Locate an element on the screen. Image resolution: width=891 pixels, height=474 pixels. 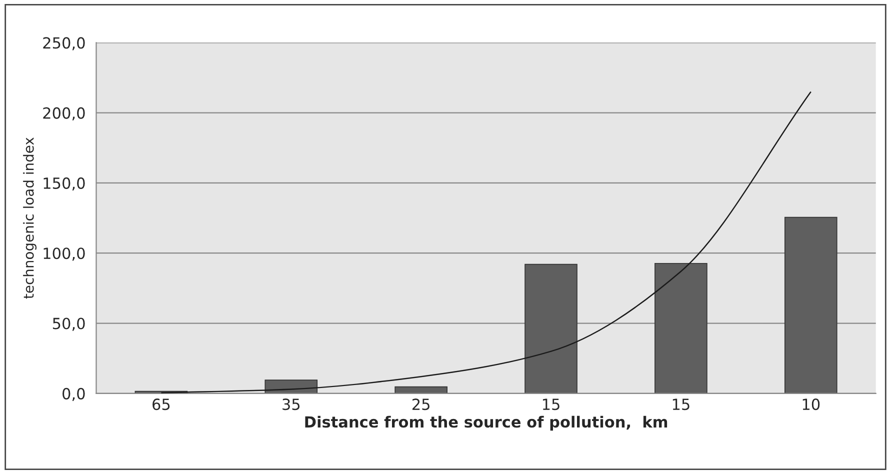
y-tick-label: 200,0 is located at coordinates (64, 113).